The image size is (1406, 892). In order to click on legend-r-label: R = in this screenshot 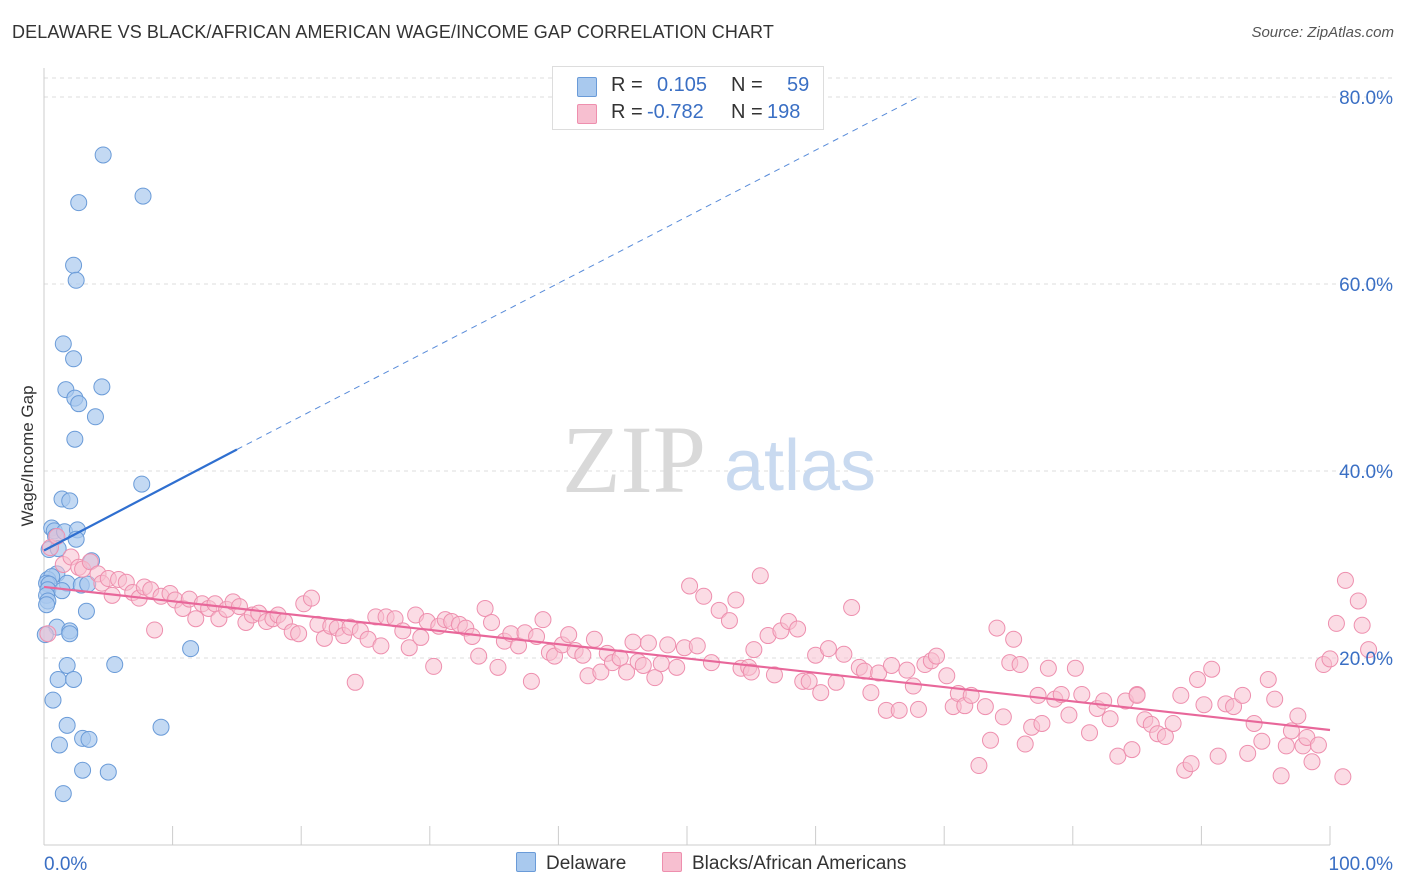, I will do `click(627, 112)`.